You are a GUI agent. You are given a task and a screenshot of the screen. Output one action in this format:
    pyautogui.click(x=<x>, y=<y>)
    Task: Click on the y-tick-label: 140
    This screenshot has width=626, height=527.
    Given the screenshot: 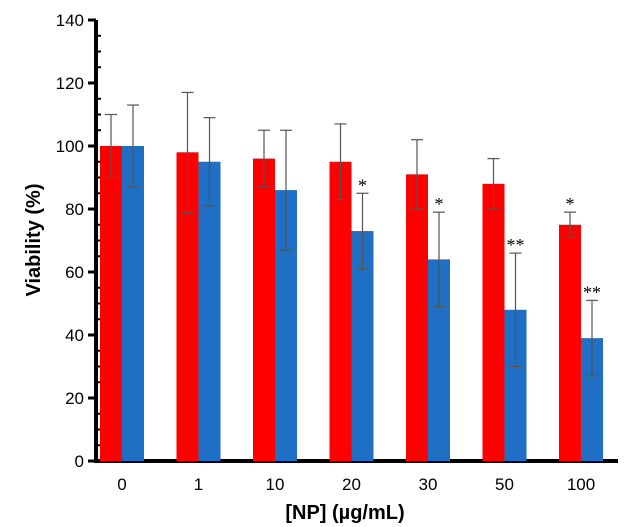 What is the action you would take?
    pyautogui.click(x=70, y=20)
    